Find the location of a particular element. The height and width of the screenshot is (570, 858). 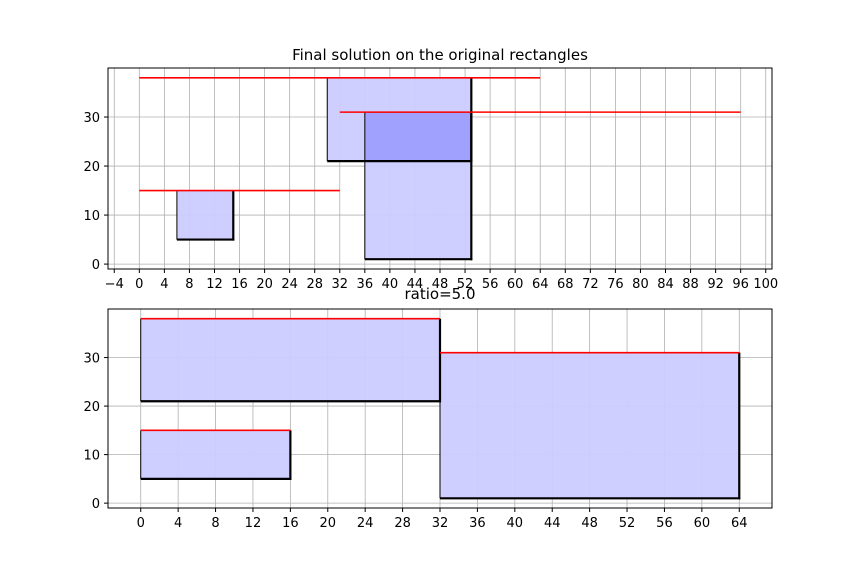

top-x-tick-label: 40 is located at coordinates (390, 284).